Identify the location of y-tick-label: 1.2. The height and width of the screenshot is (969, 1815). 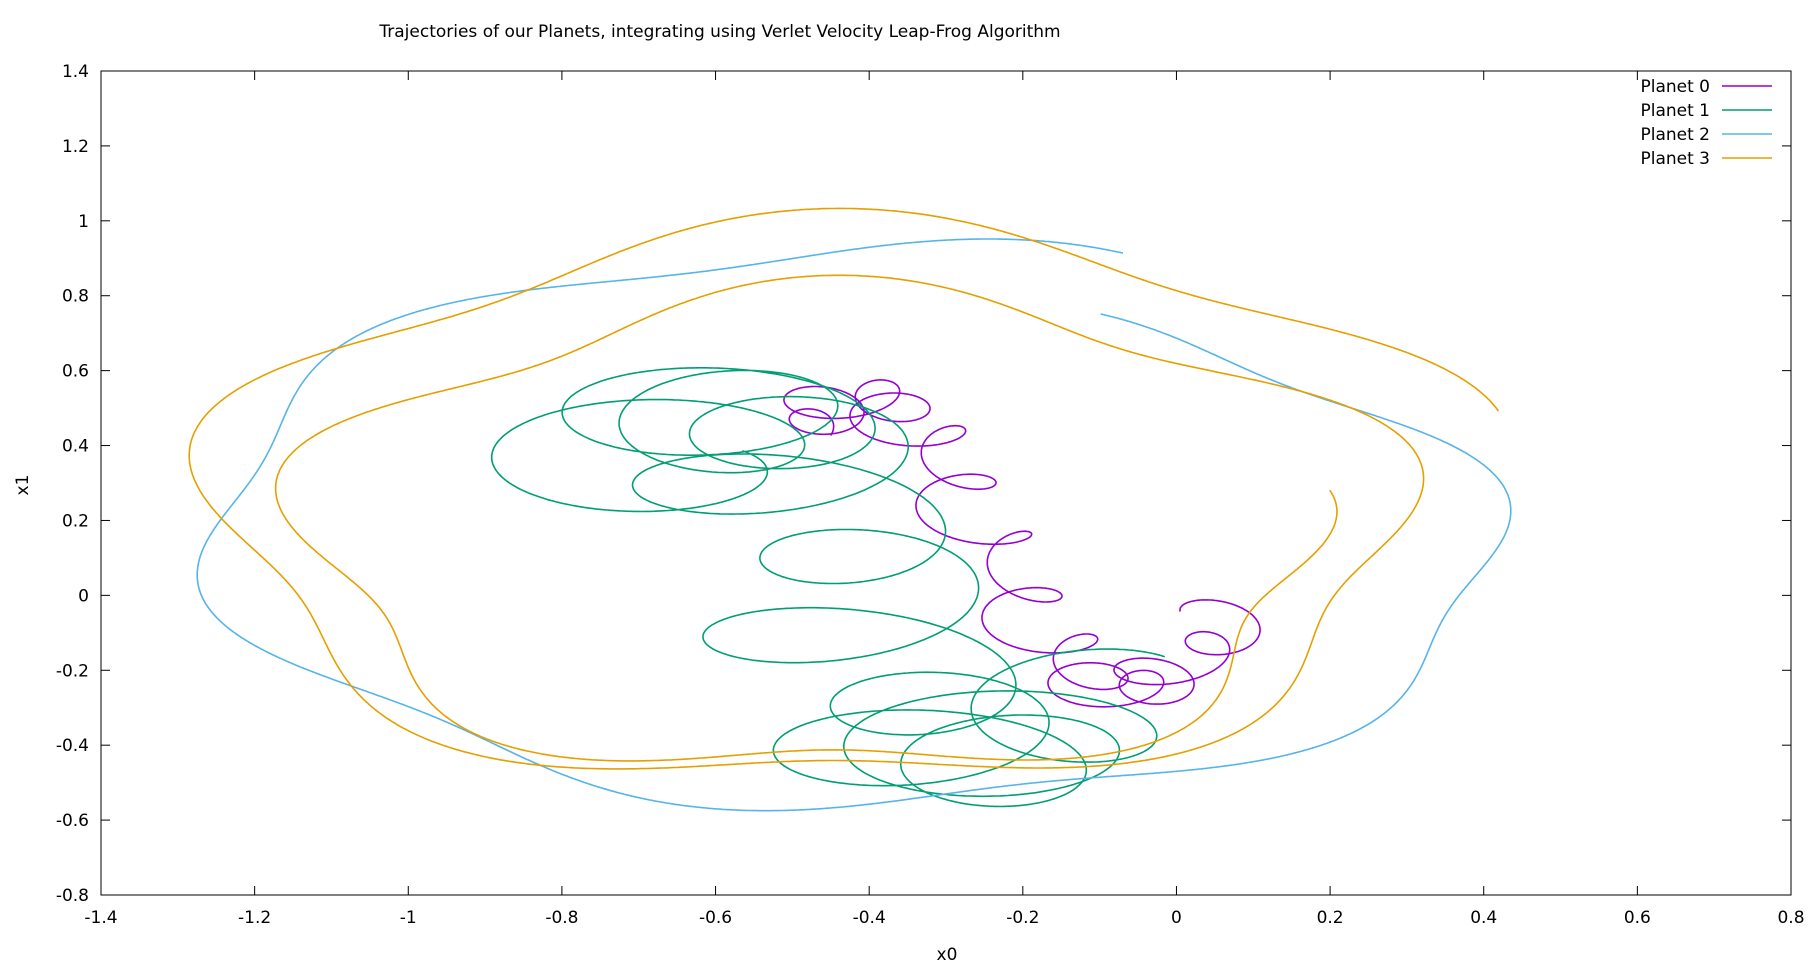
(75, 147).